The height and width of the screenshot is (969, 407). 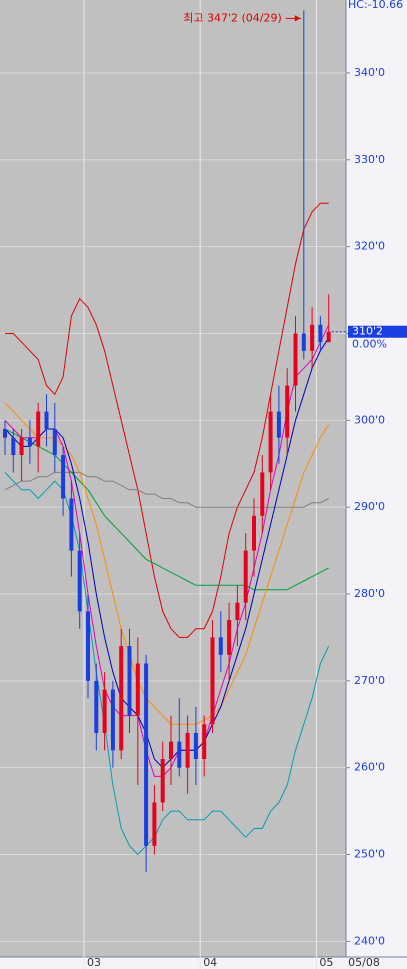 What do you see at coordinates (94, 962) in the screenshot?
I see `x-tick-label: 03` at bounding box center [94, 962].